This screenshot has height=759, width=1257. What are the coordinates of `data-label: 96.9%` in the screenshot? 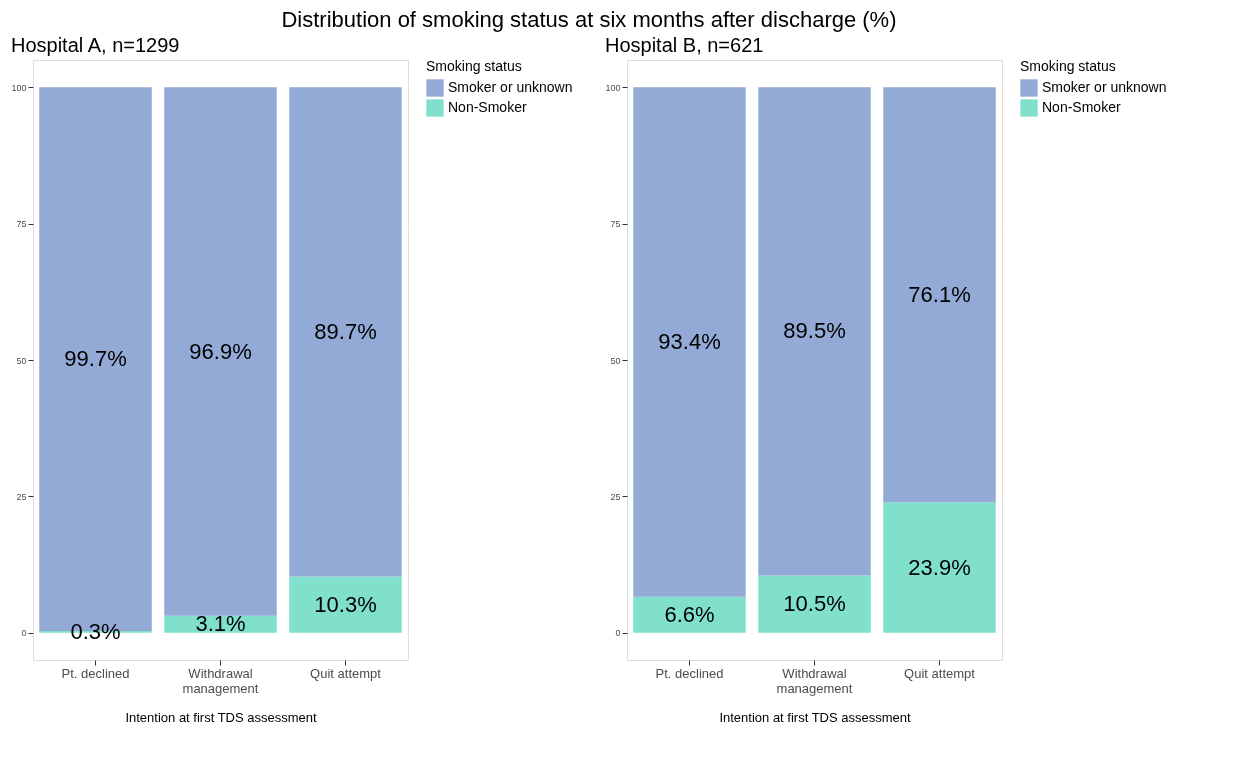 It's located at (220, 351).